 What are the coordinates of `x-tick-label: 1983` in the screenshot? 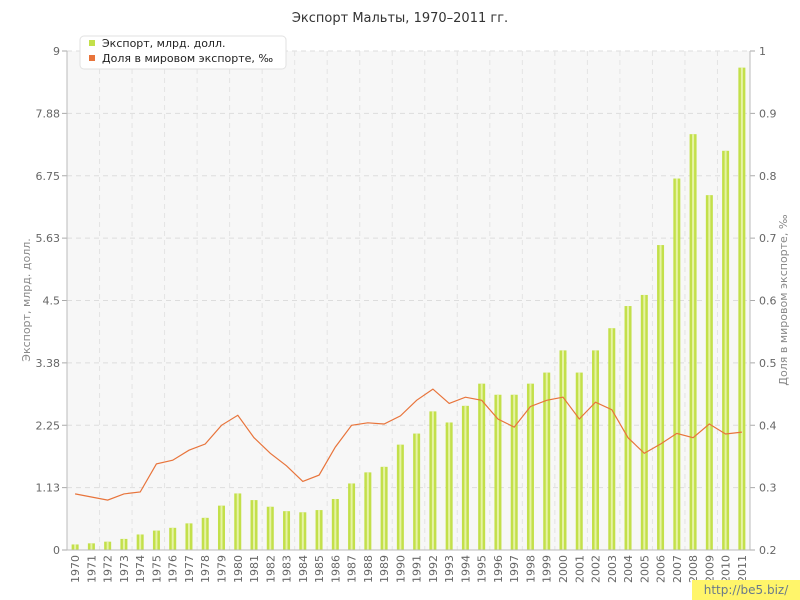 It's located at (287, 569).